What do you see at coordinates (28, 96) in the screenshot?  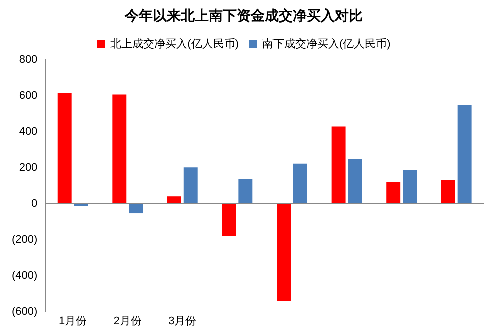 I see `y-tick-label: 600` at bounding box center [28, 96].